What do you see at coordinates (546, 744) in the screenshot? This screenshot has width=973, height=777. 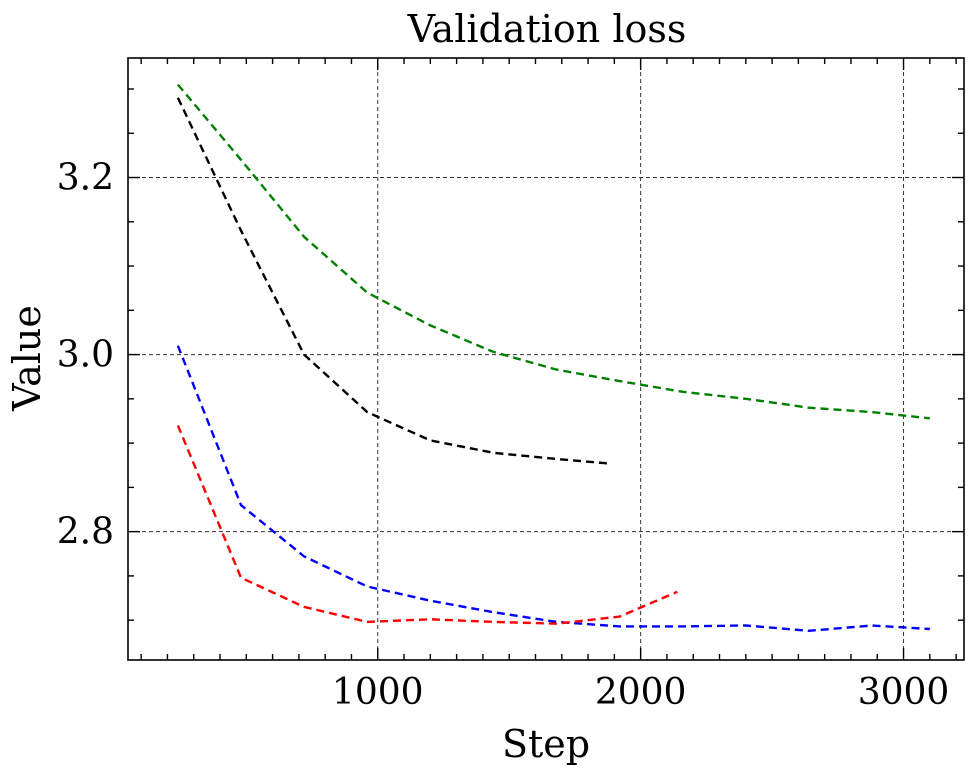 I see `x-axis-label: Step` at bounding box center [546, 744].